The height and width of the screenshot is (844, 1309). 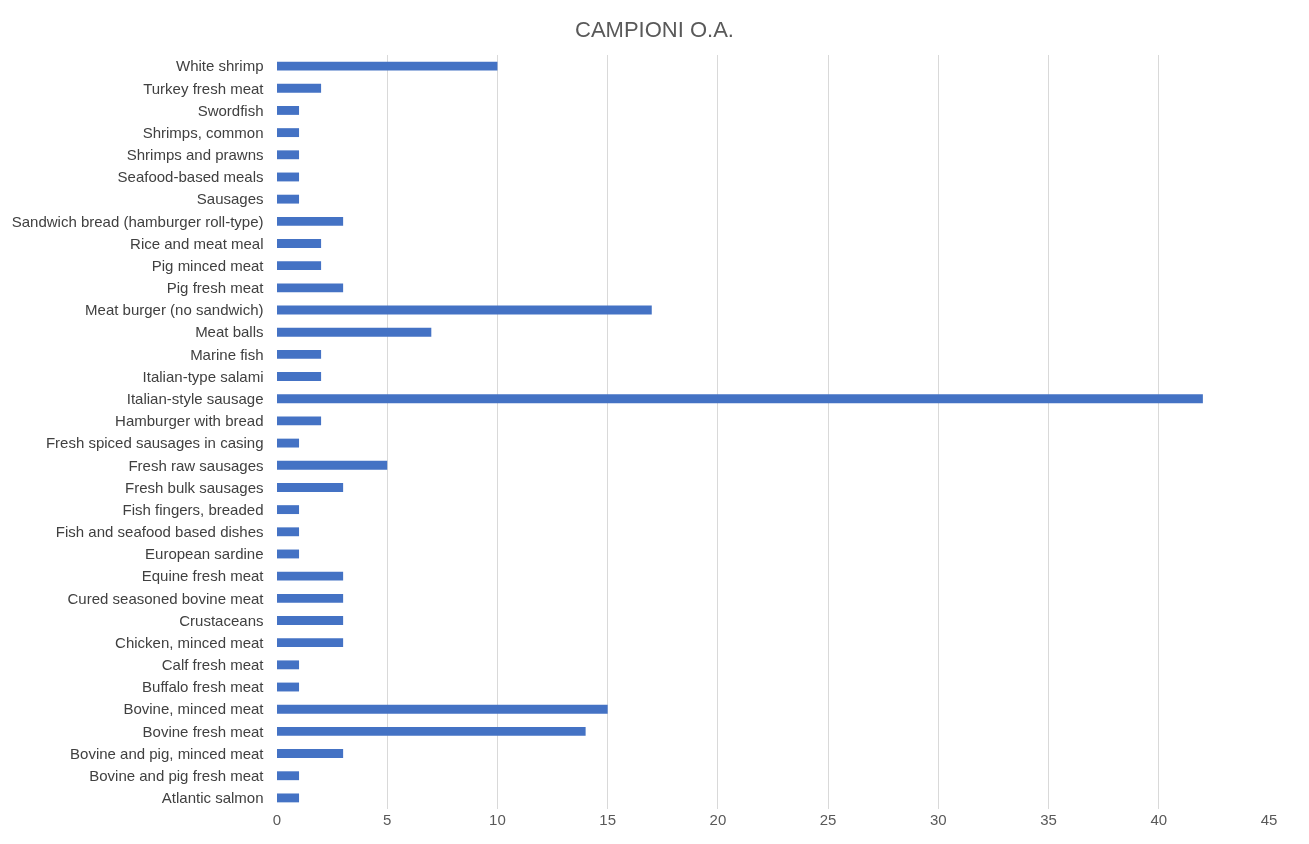 What do you see at coordinates (213, 265) in the screenshot?
I see `y-tick-label: Pig minced meat` at bounding box center [213, 265].